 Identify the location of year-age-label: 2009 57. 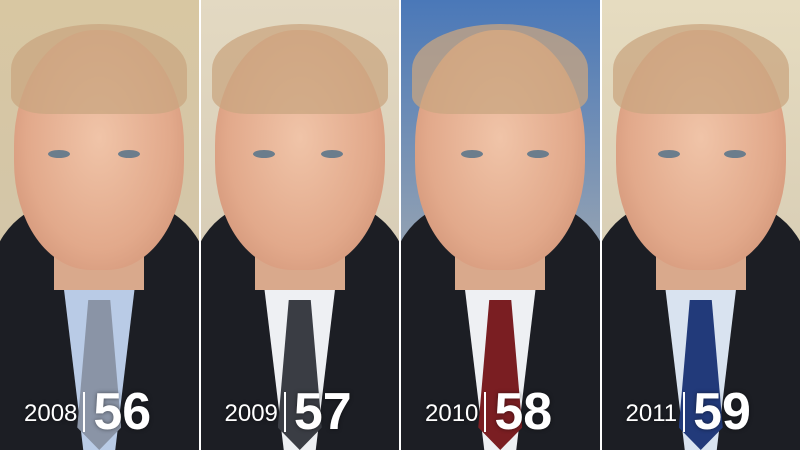
(288, 412).